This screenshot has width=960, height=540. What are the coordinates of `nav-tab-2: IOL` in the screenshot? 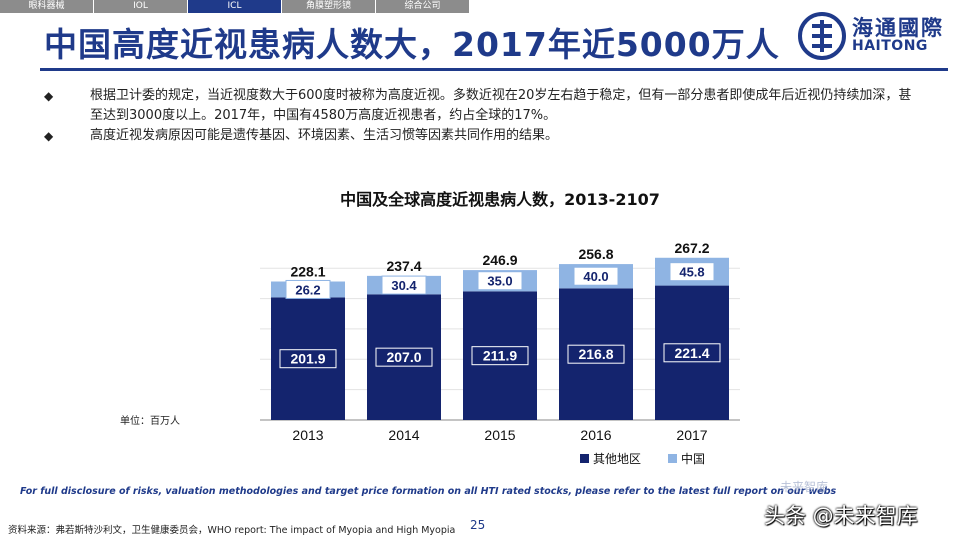 It's located at (141, 6).